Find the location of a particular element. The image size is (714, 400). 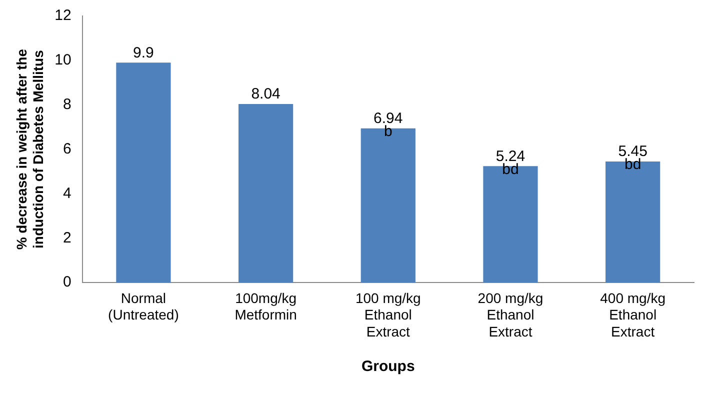

data-label: 8.04 is located at coordinates (265, 94).